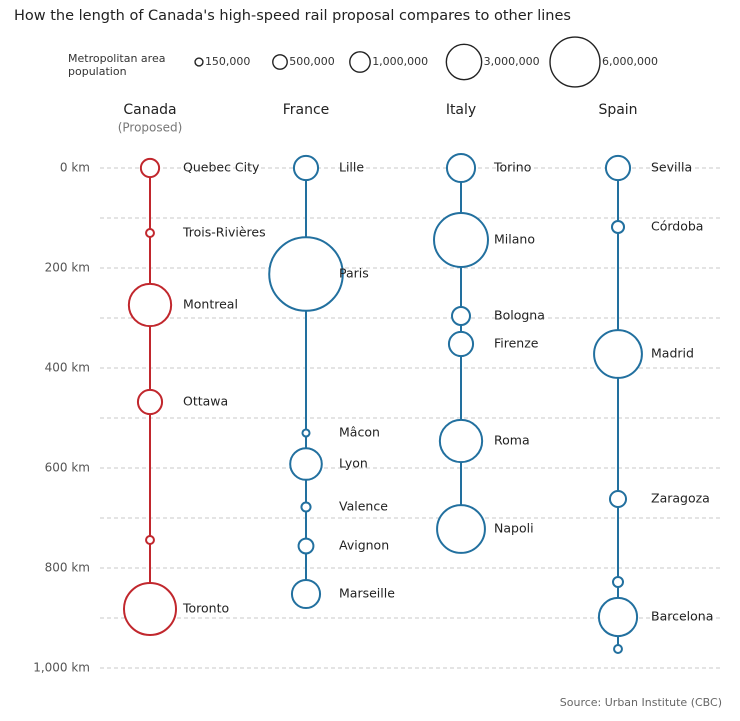 This screenshot has width=740, height=721. I want to click on y-tick-label: 0 km, so click(75, 168).